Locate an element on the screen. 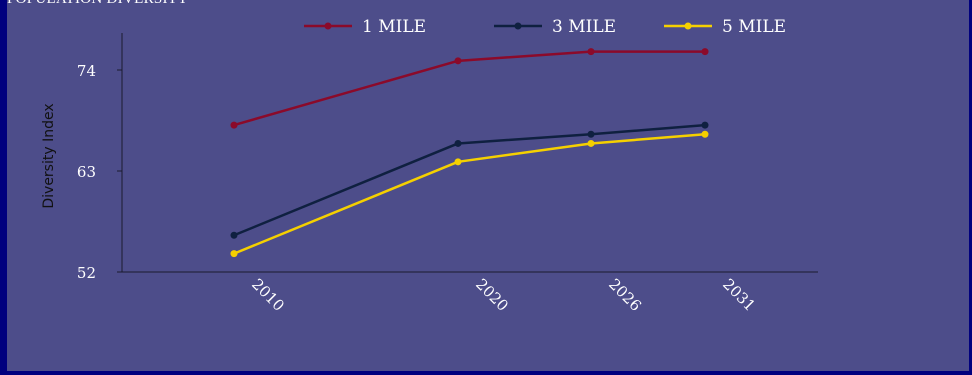  legend: 1 MILE 3 MILE 5 MILE is located at coordinates (545, 27).